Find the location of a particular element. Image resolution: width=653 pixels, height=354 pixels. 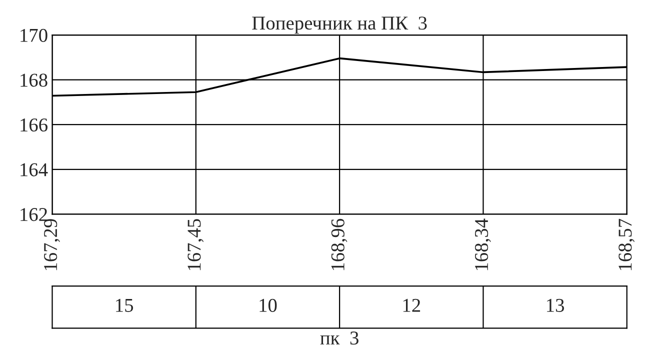

y-tick-label: 166 is located at coordinates (34, 125).